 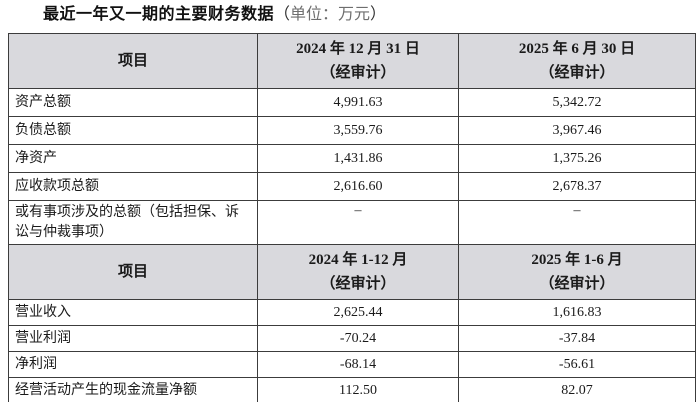 What do you see at coordinates (358, 130) in the screenshot?
I see `value-cell: 3,559.76` at bounding box center [358, 130].